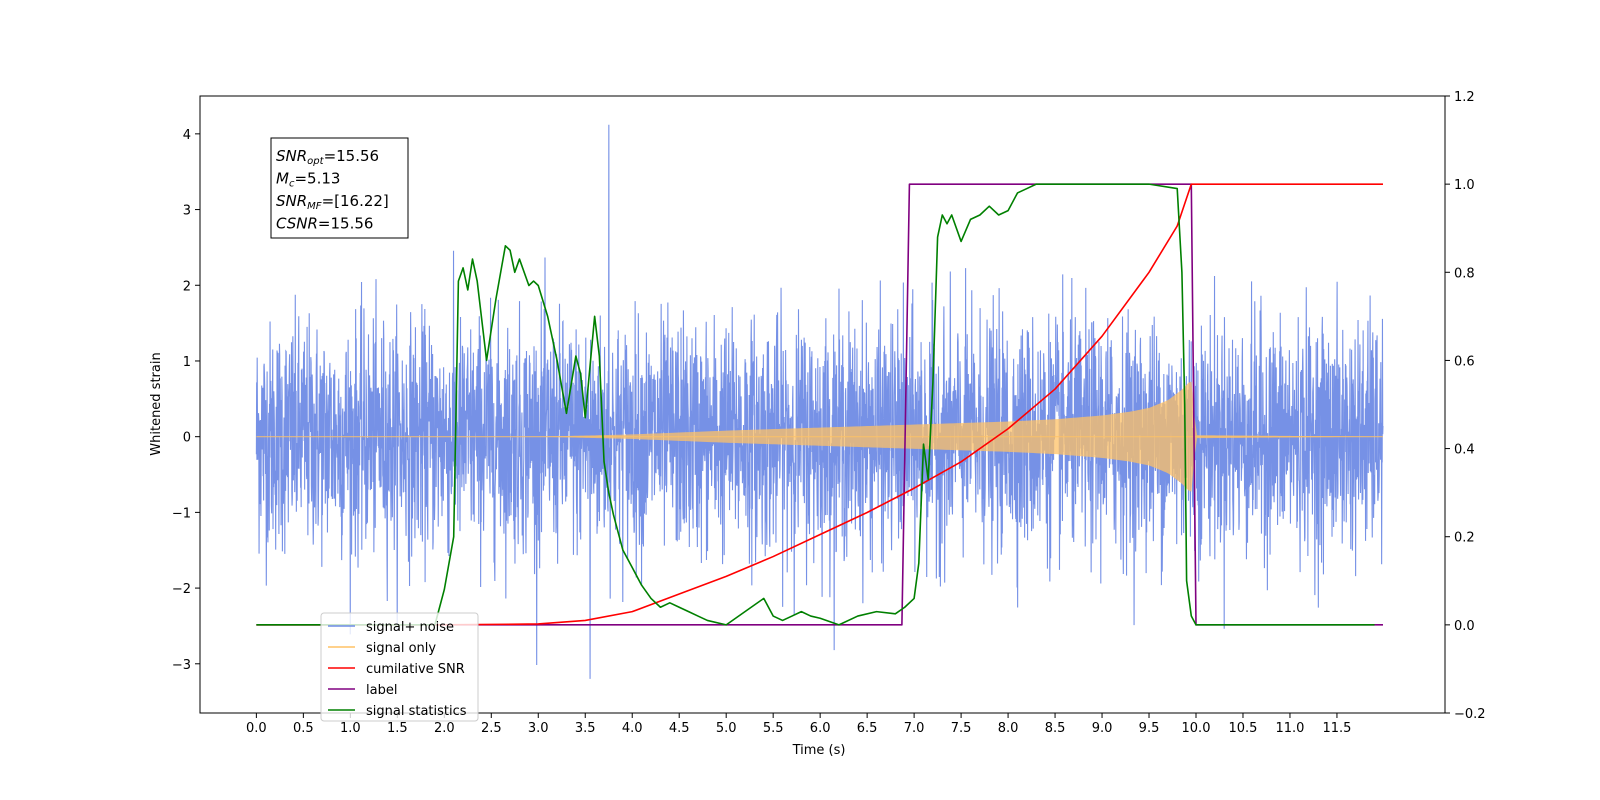  What do you see at coordinates (632, 728) in the screenshot?
I see `x-tick-label: 4.0` at bounding box center [632, 728].